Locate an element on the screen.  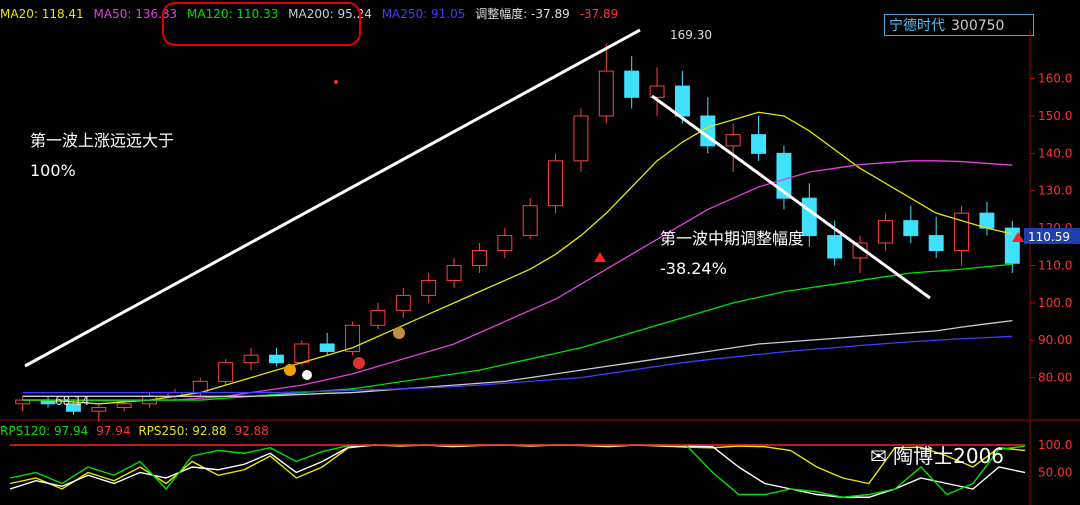
red-dot is located at coordinates (336, 82).